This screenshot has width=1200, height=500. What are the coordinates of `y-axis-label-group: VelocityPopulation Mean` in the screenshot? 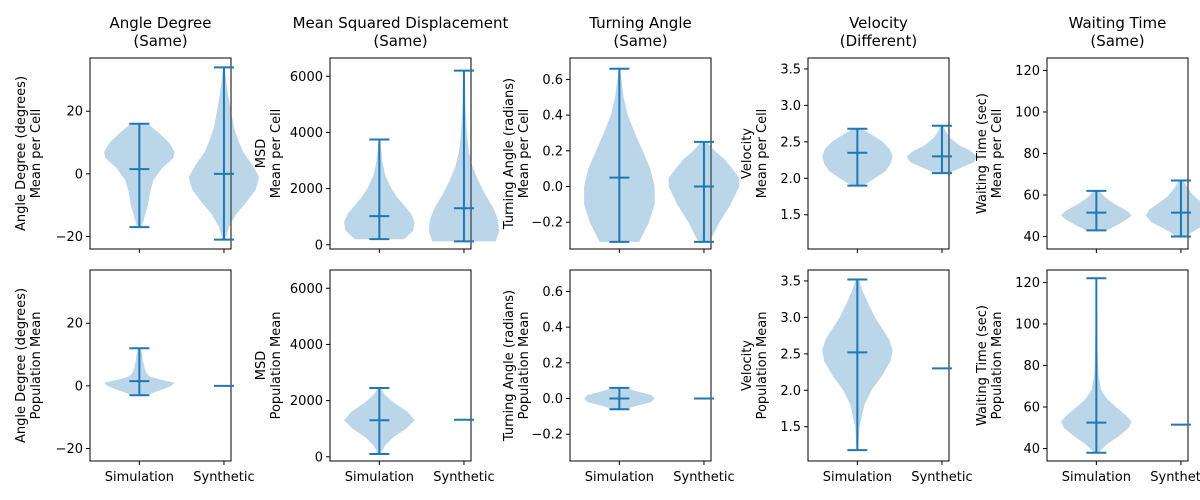 It's located at (755, 366).